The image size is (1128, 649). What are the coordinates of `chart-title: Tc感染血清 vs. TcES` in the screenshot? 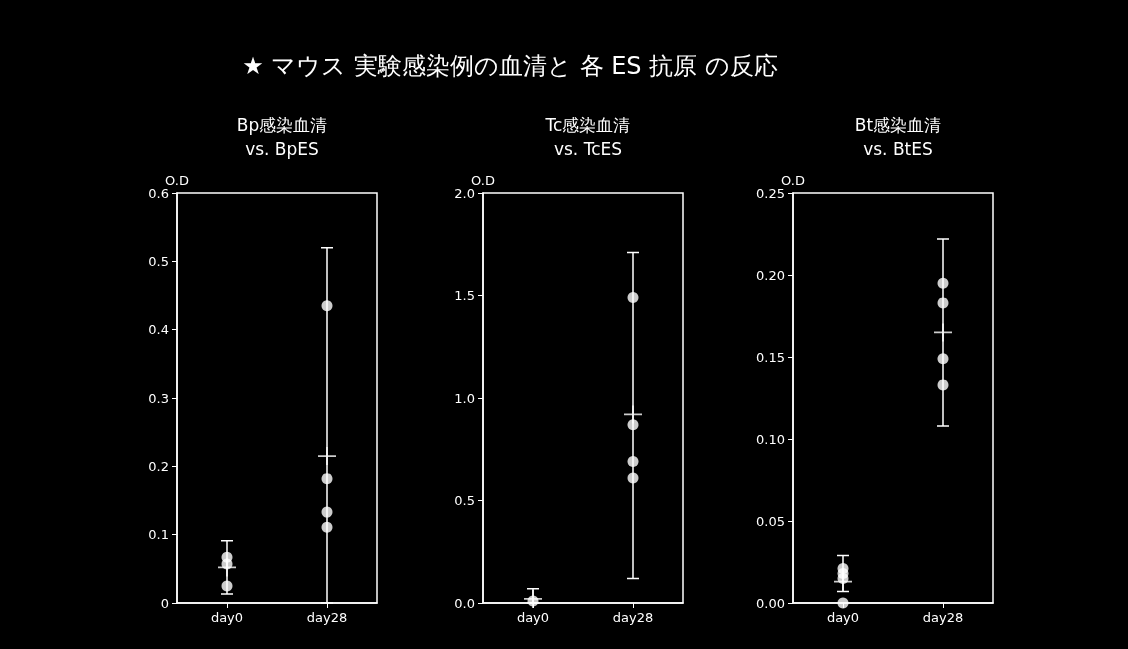 It's located at (587, 137).